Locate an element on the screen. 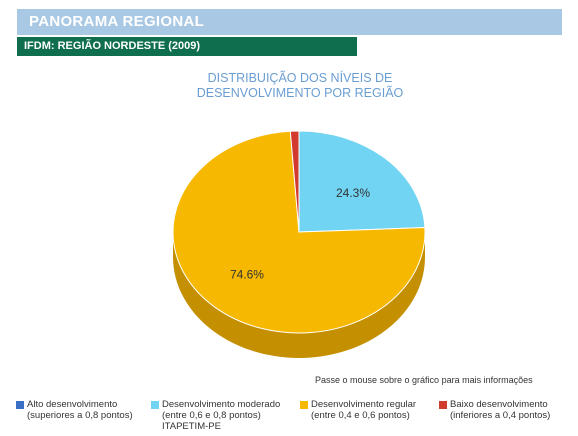 The height and width of the screenshot is (436, 578). legend-label-moderado: Desenvolvimento moderado is located at coordinates (221, 404).